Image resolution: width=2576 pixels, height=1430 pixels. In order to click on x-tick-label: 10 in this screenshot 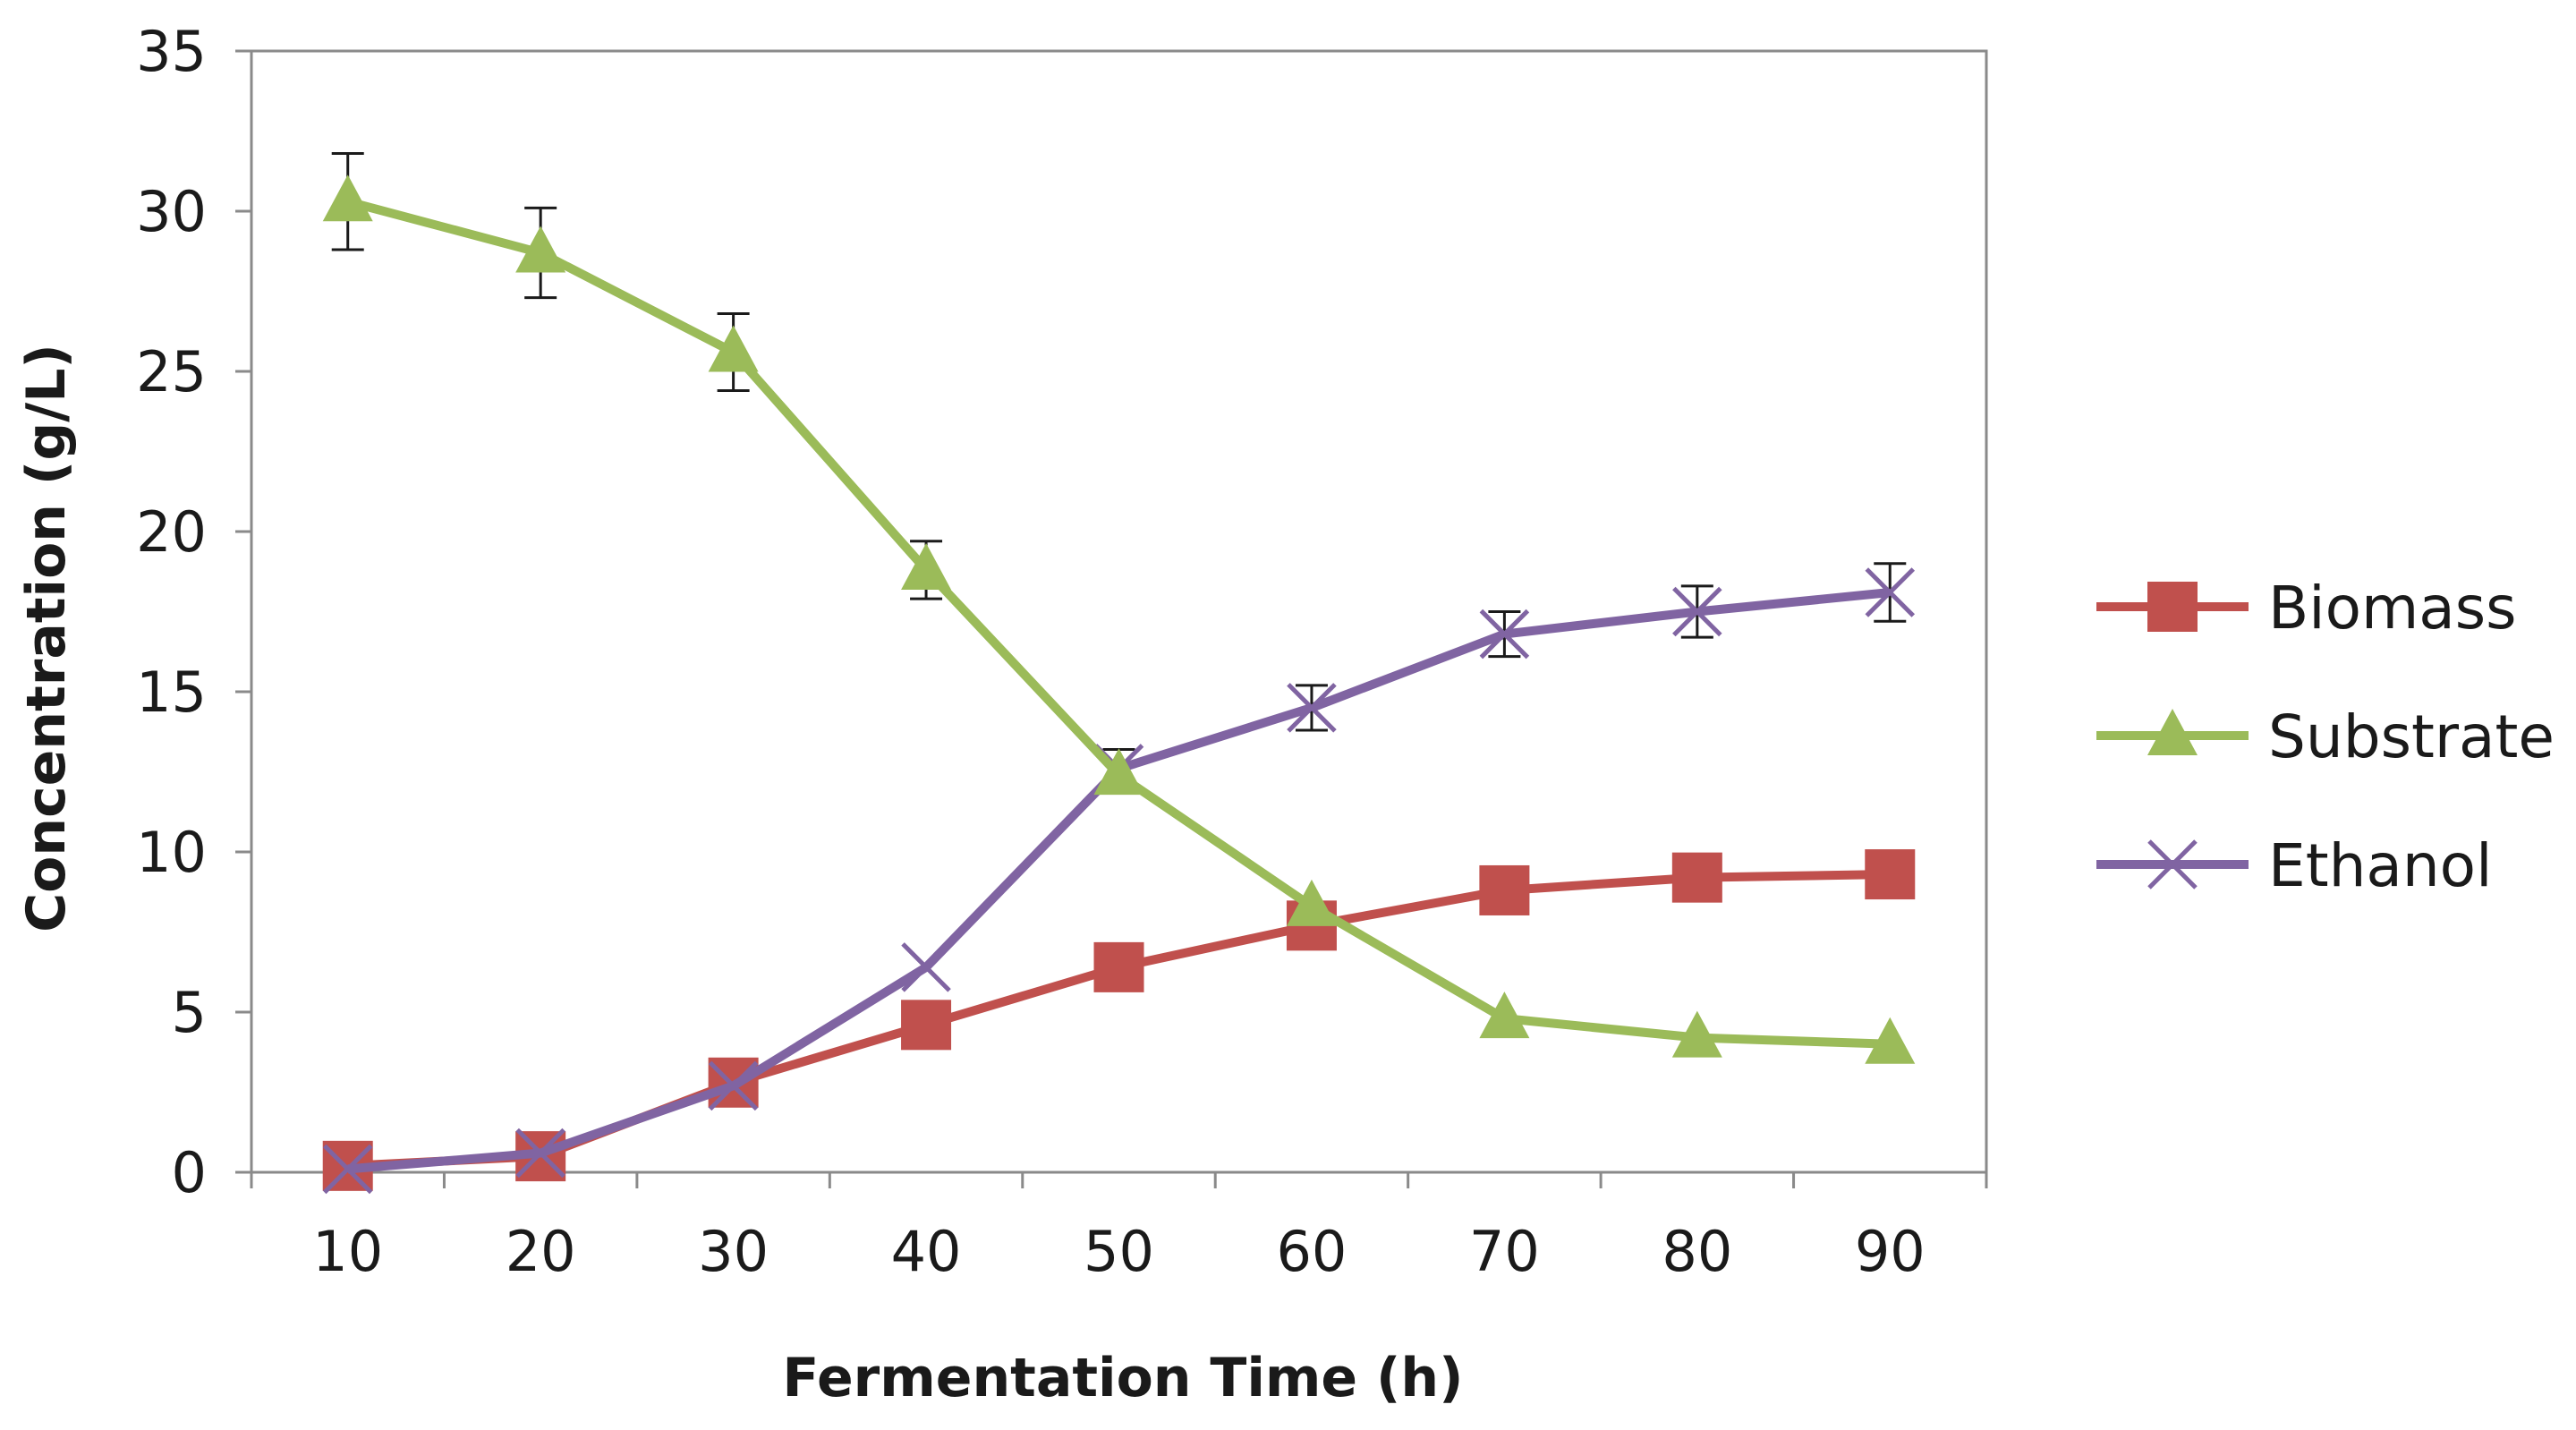, I will do `click(347, 1252)`.